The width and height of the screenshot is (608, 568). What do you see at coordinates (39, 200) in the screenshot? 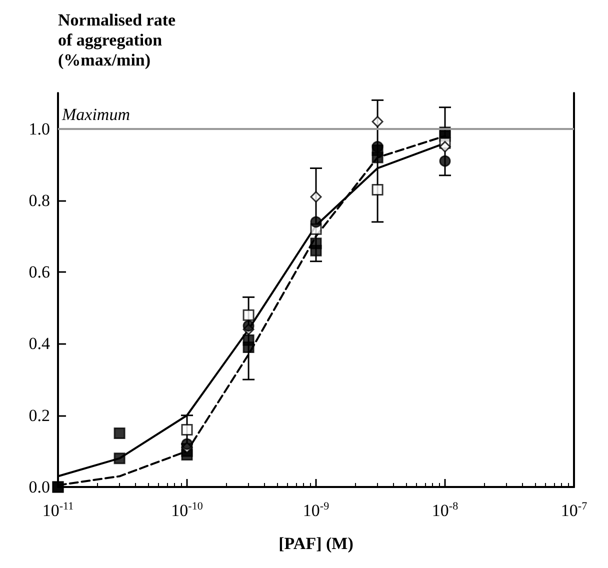
I see `y-tick-label: 0.8` at bounding box center [39, 200].